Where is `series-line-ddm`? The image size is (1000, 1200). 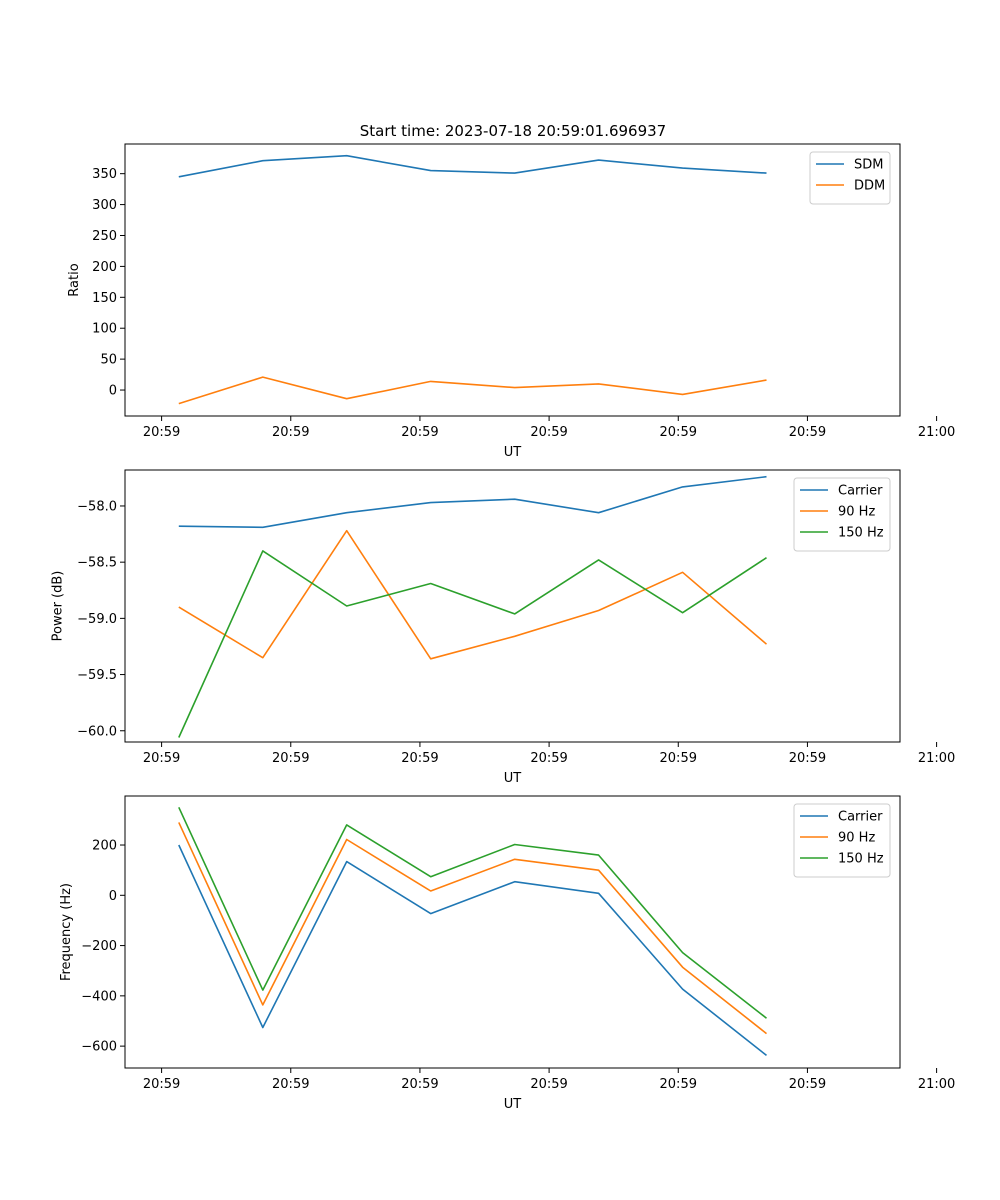 series-line-ddm is located at coordinates (472, 390).